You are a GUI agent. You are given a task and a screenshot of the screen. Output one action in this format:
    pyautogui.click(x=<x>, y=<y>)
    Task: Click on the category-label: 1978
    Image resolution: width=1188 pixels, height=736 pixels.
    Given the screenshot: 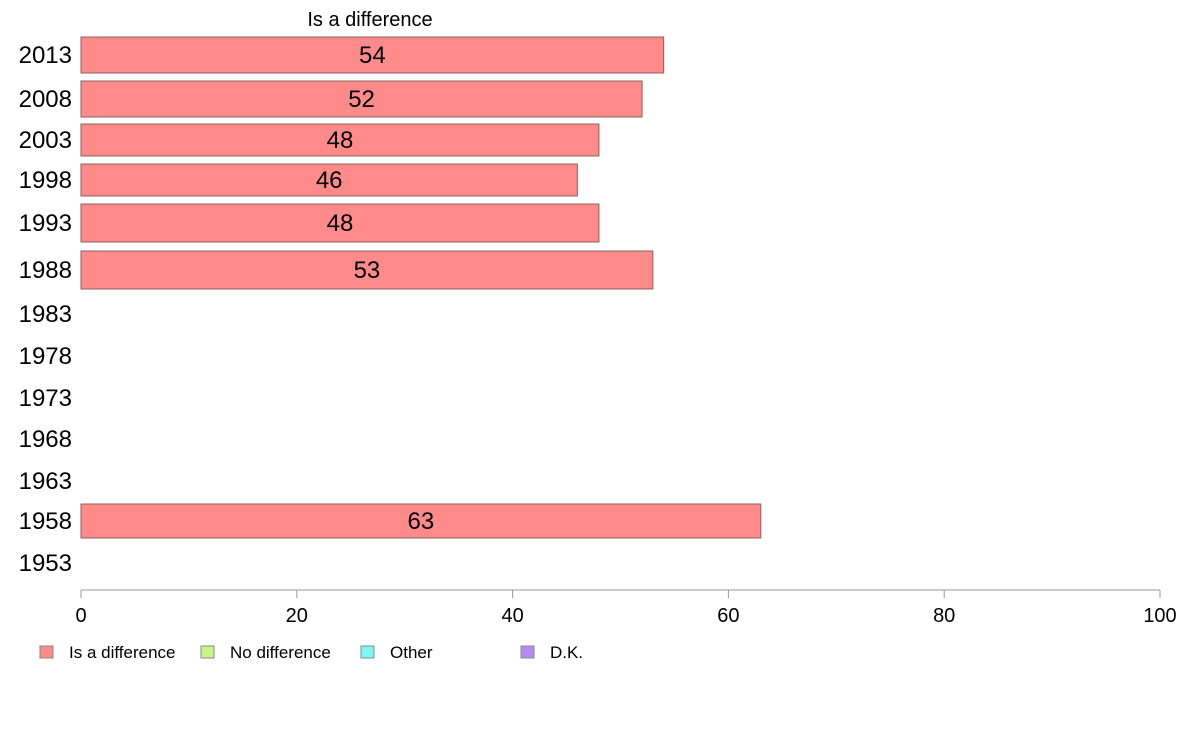 What is the action you would take?
    pyautogui.click(x=45, y=356)
    